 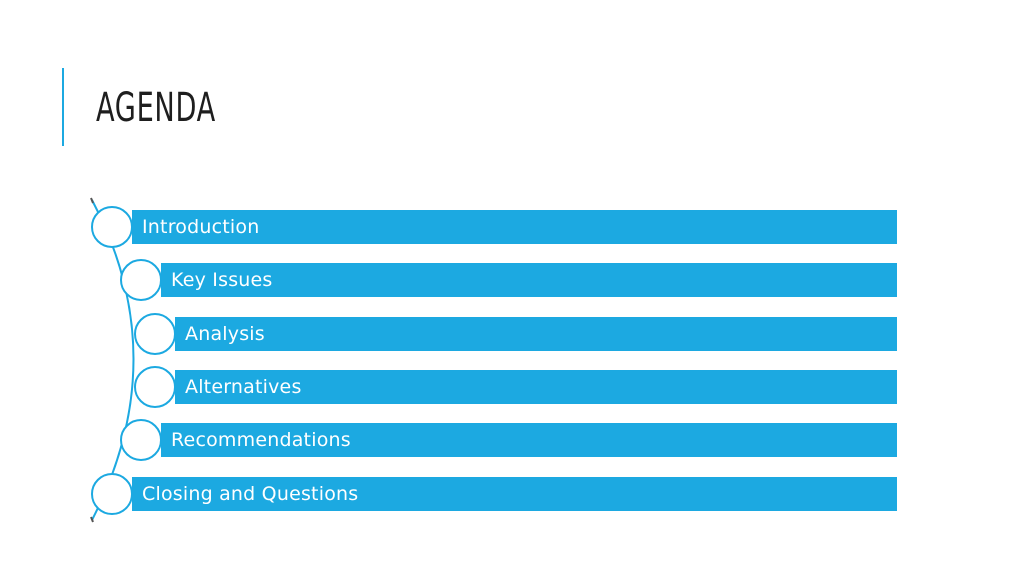 What do you see at coordinates (529, 280) in the screenshot?
I see `agenda-item-key-issues: Key Issues` at bounding box center [529, 280].